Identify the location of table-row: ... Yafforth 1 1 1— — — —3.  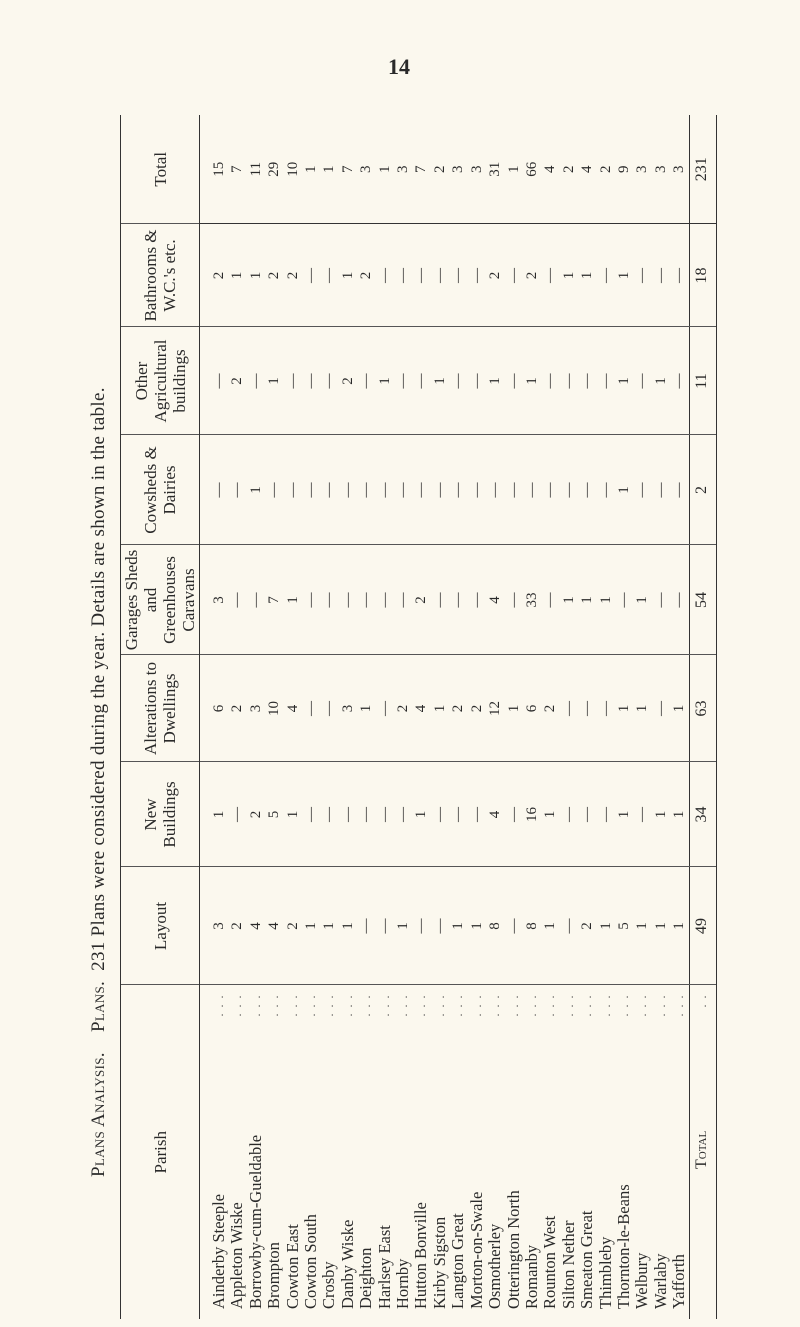
(679, 717).